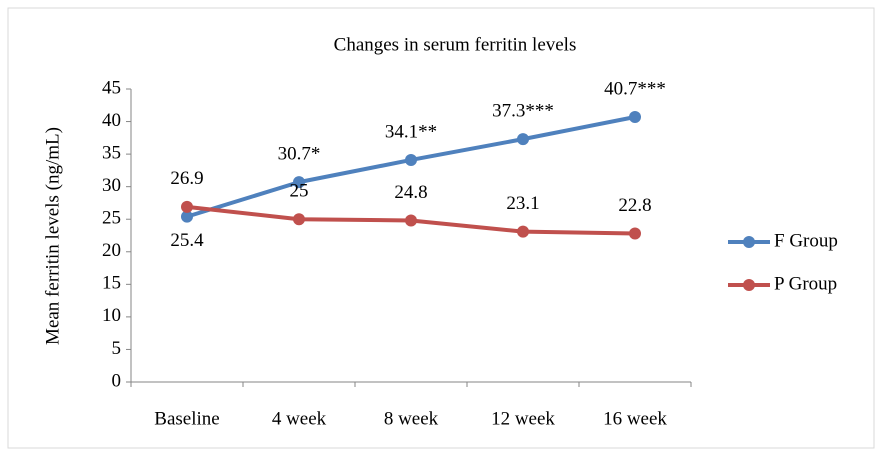  What do you see at coordinates (523, 110) in the screenshot?
I see `data-label: 37.3***` at bounding box center [523, 110].